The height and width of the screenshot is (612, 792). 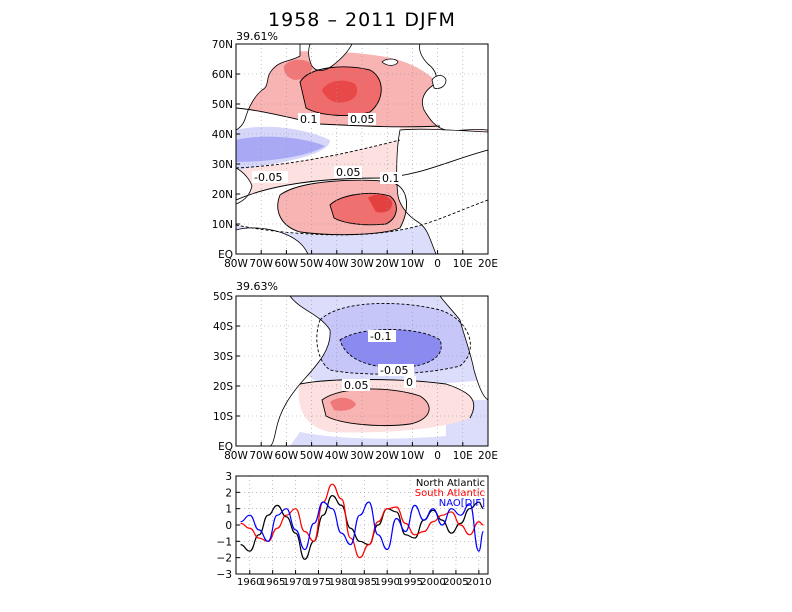 I want to click on south-map-xtick-label: 80W, so click(x=236, y=456).